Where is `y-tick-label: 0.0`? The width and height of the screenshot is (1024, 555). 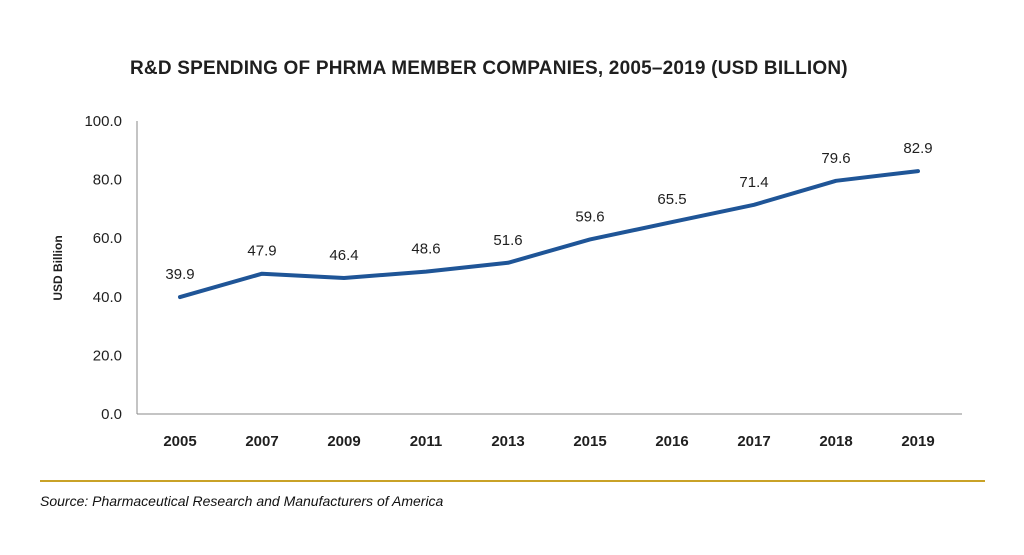
y-tick-label: 0.0 is located at coordinates (111, 414).